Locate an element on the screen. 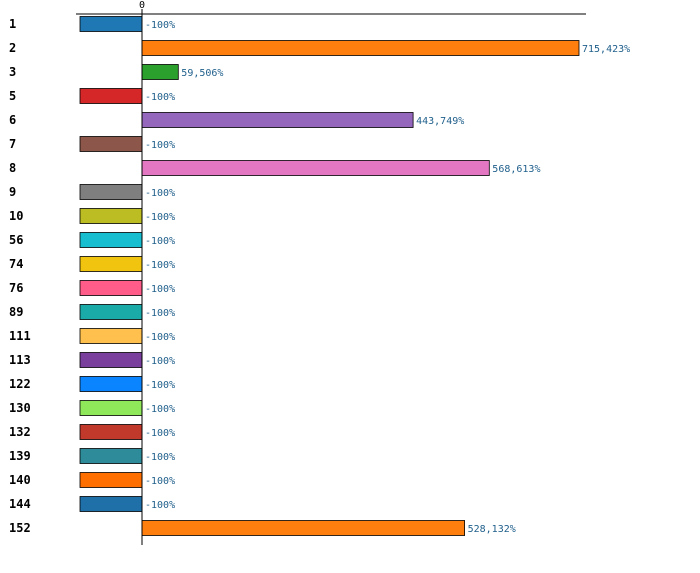 The width and height of the screenshot is (700, 573). category-label-89: 89 is located at coordinates (16, 312).